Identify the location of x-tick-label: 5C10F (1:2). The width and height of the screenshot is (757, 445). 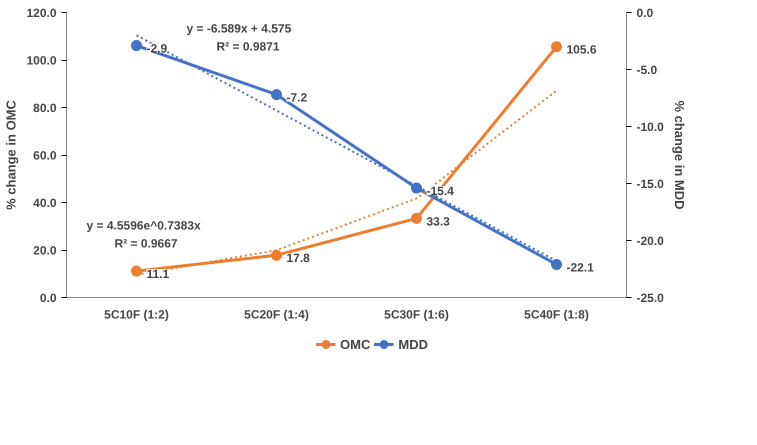
(136, 315).